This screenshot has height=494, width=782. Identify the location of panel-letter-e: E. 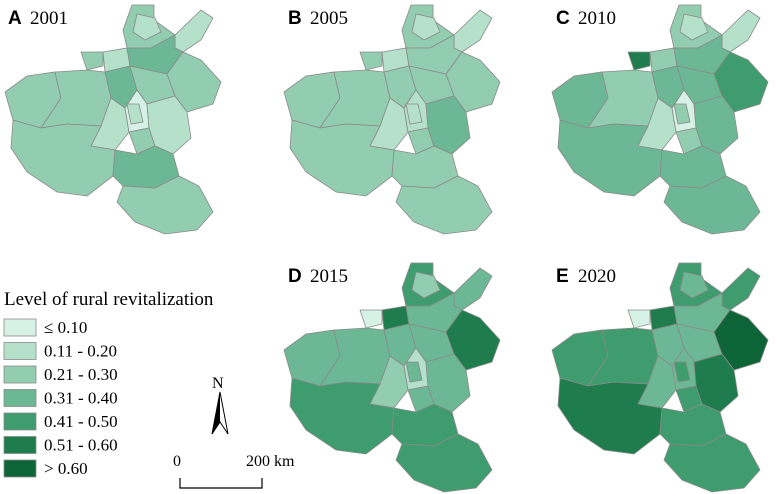
(562, 276).